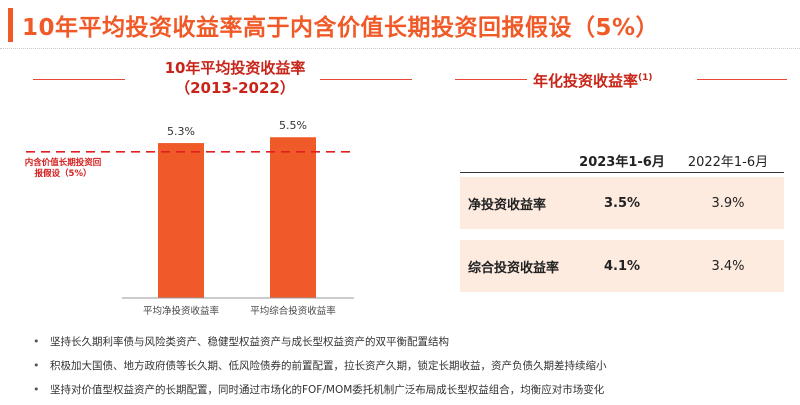  What do you see at coordinates (235, 68) in the screenshot?
I see `chart-title-line1: 10年平均投资收益率` at bounding box center [235, 68].